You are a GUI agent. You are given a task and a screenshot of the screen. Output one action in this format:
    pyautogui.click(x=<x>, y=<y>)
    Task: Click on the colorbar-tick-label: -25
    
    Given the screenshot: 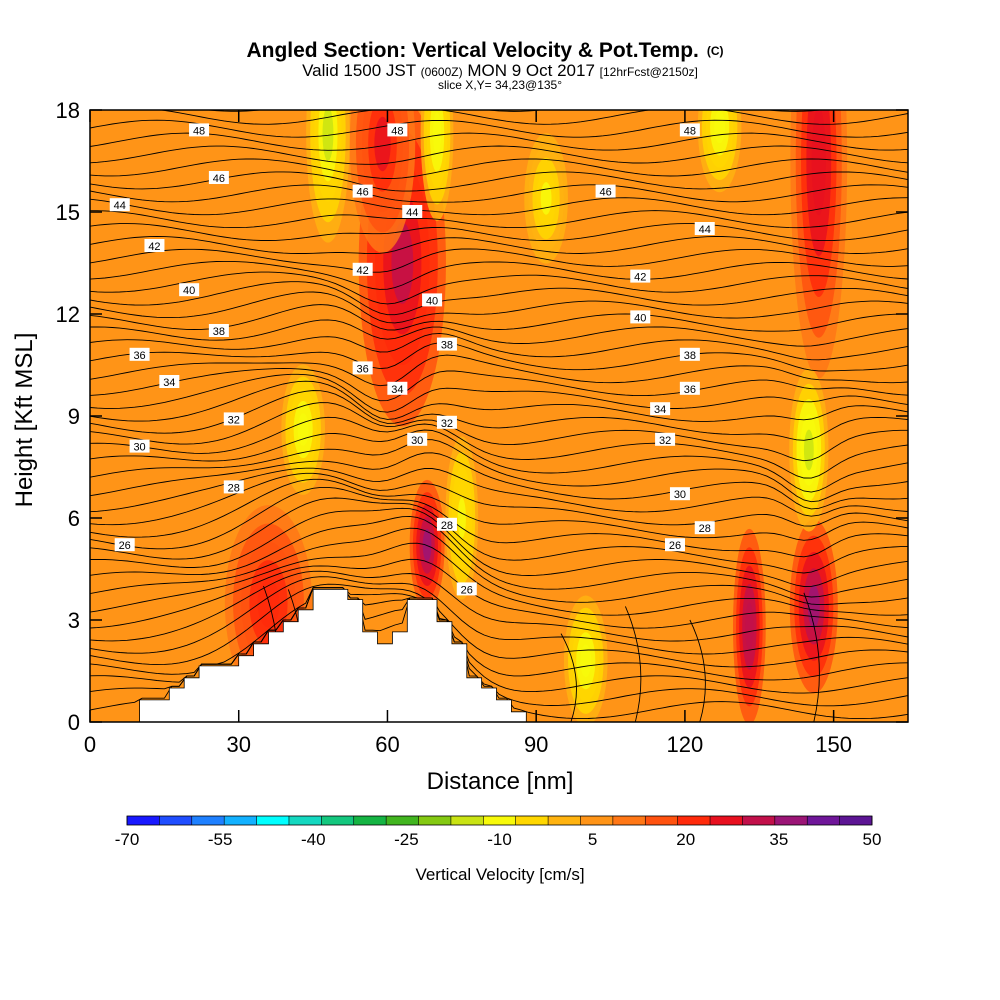 What is the action you would take?
    pyautogui.click(x=406, y=839)
    